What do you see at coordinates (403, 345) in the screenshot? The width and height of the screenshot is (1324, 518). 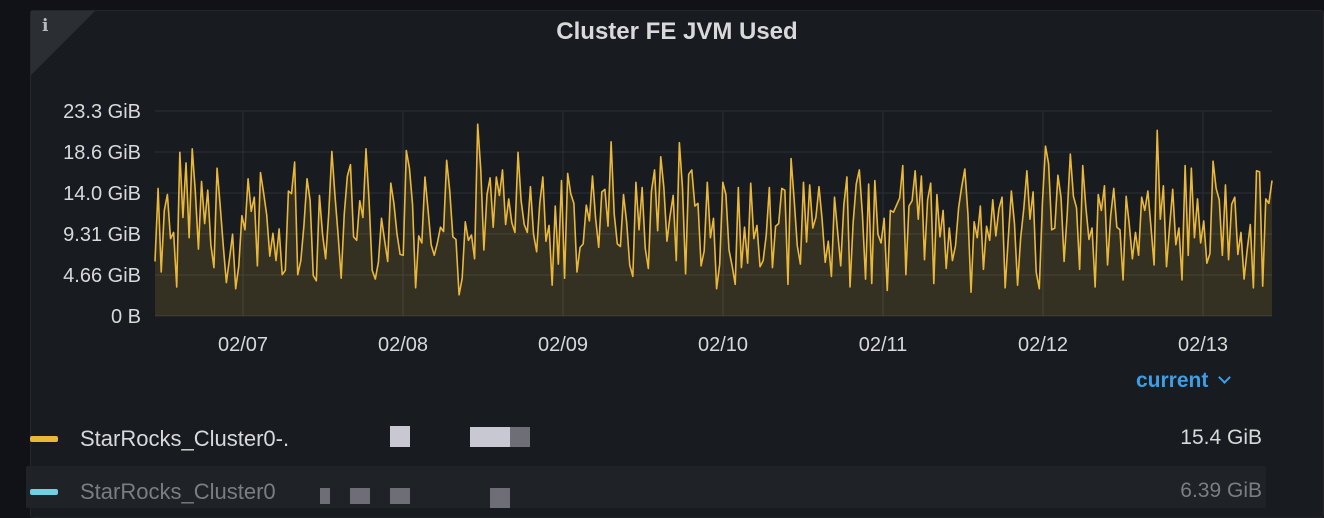 I see `x-tick-label: 02/08` at bounding box center [403, 345].